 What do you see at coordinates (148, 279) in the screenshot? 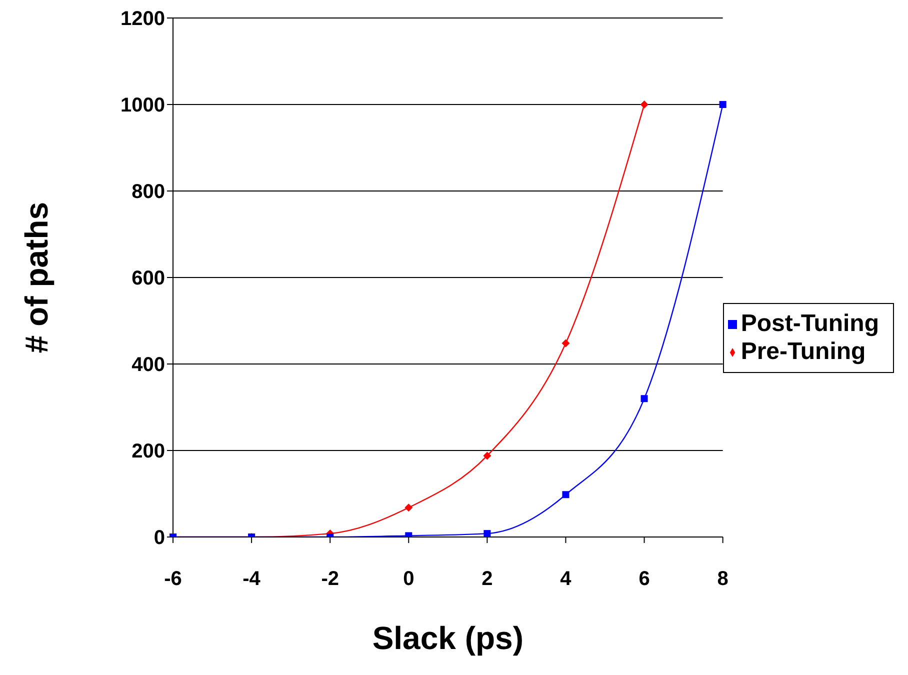
I see `y-tick-label: 600` at bounding box center [148, 279].